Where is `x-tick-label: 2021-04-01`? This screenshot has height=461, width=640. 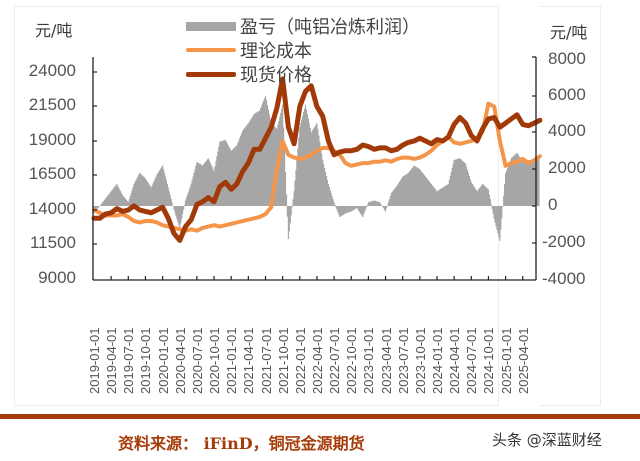
x-tick-label: 2021-04-01 is located at coordinates (249, 361).